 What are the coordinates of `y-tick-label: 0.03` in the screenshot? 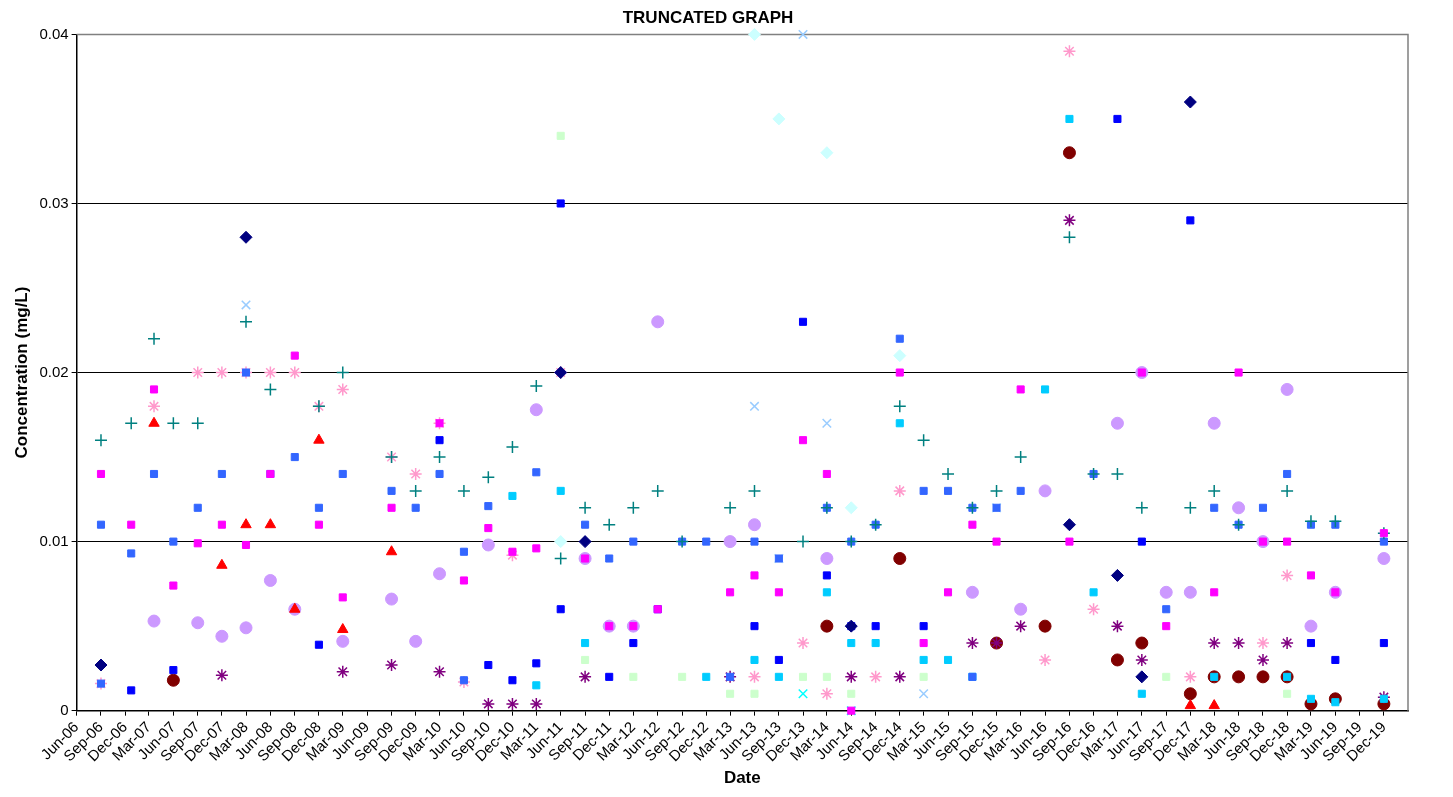 It's located at (54, 202).